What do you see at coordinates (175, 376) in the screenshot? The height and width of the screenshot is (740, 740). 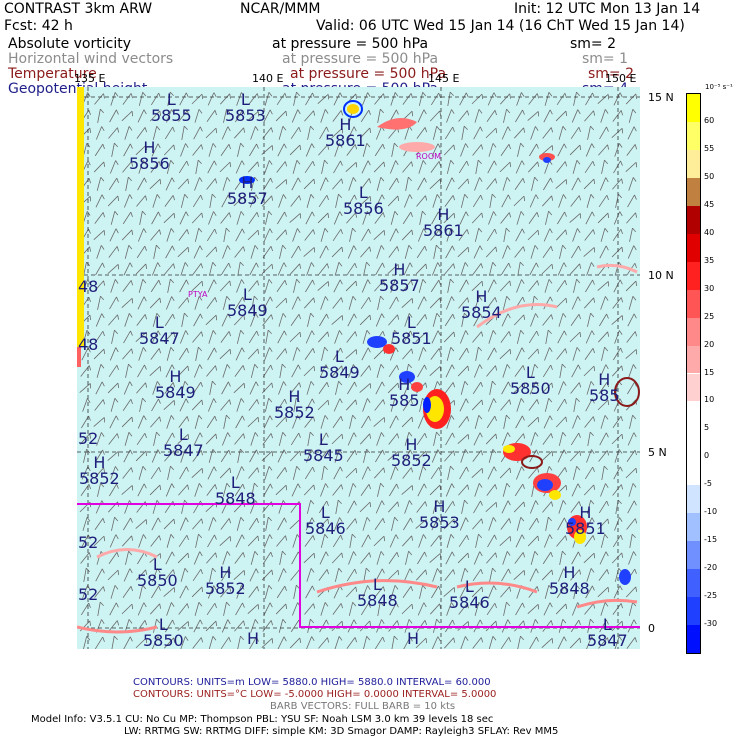 I see `high-marker: H` at bounding box center [175, 376].